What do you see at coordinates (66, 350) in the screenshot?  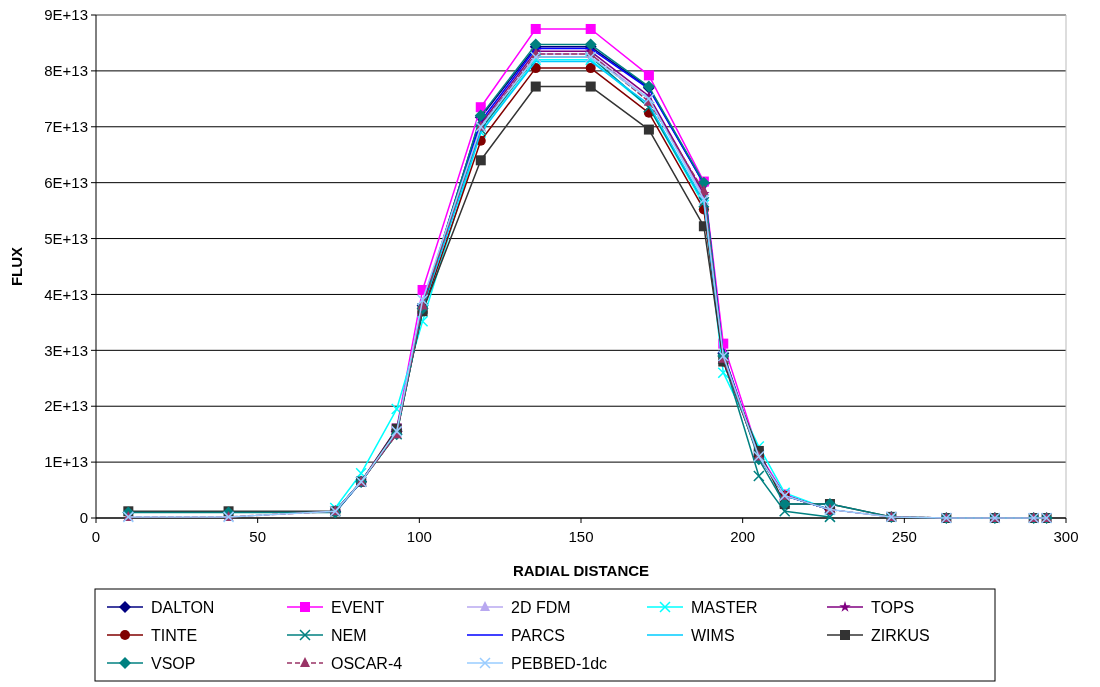 I see `y-tick-label: 3E+13` at bounding box center [66, 350].